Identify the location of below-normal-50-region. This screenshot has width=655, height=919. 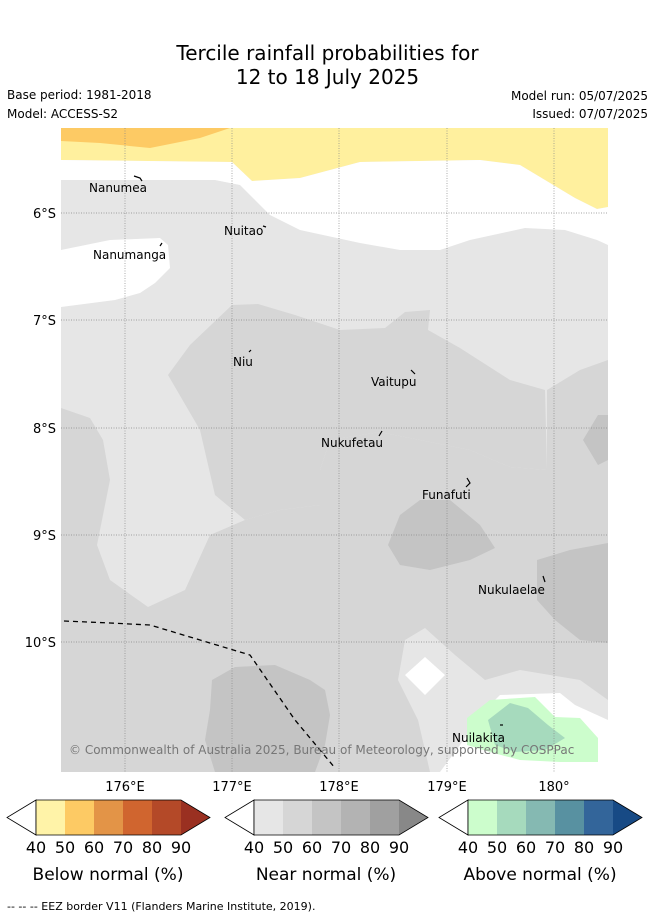
(145, 138).